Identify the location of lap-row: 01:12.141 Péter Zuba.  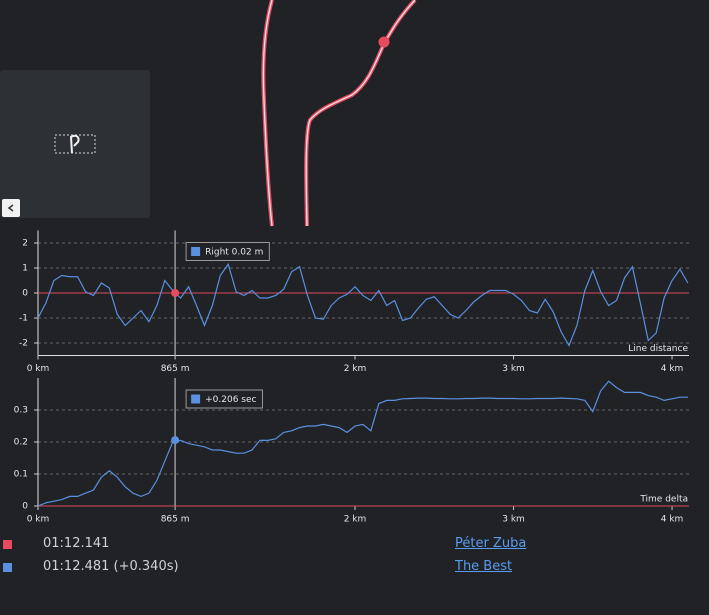
(354, 546).